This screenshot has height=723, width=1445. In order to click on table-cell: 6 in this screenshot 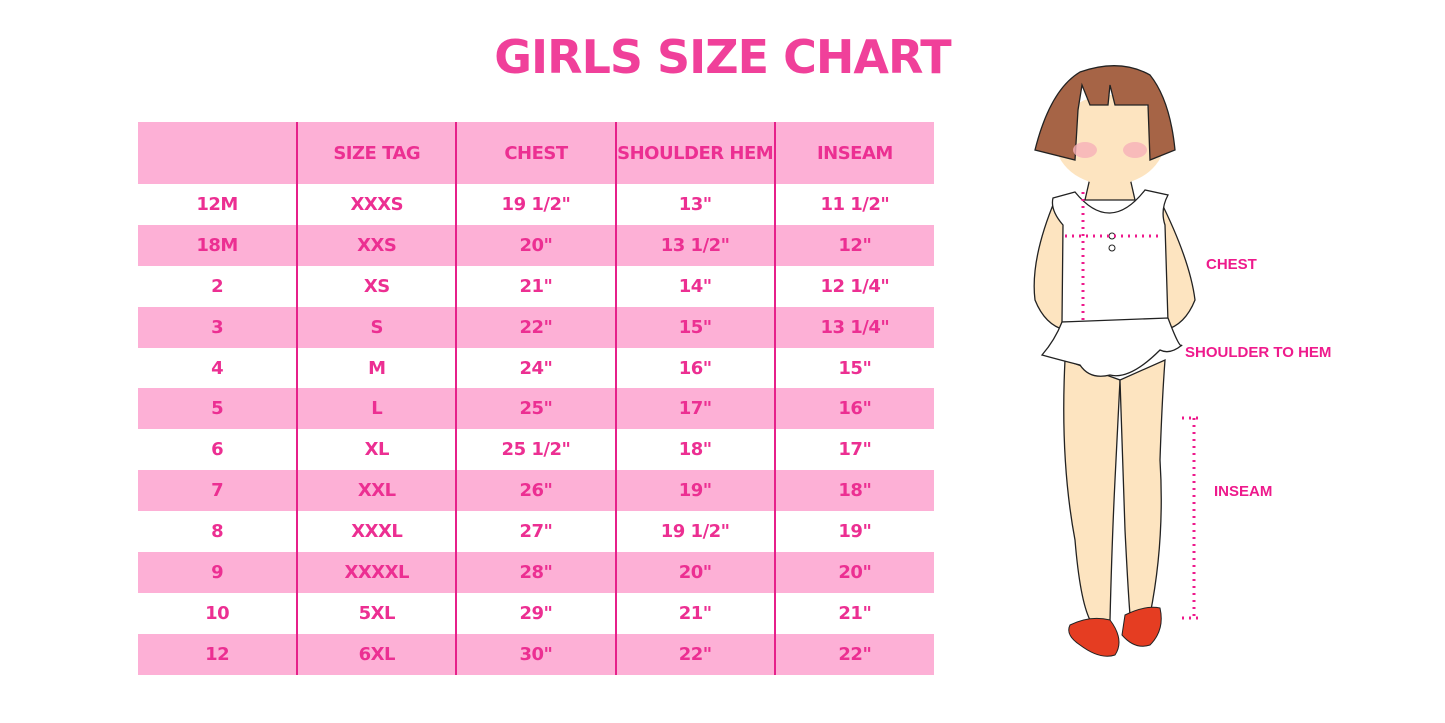, I will do `click(217, 450)`.